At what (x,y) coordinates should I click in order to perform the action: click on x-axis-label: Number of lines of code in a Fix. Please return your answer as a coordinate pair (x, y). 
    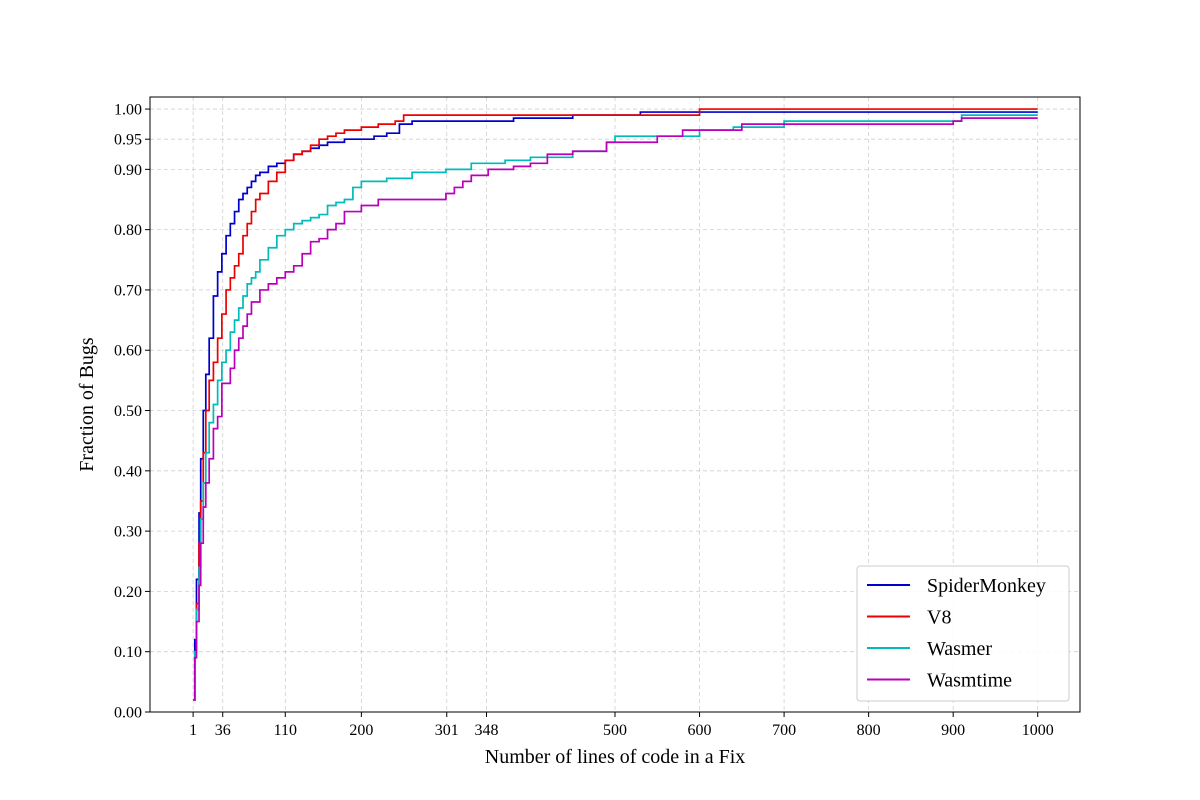
    Looking at the image, I should click on (615, 757).